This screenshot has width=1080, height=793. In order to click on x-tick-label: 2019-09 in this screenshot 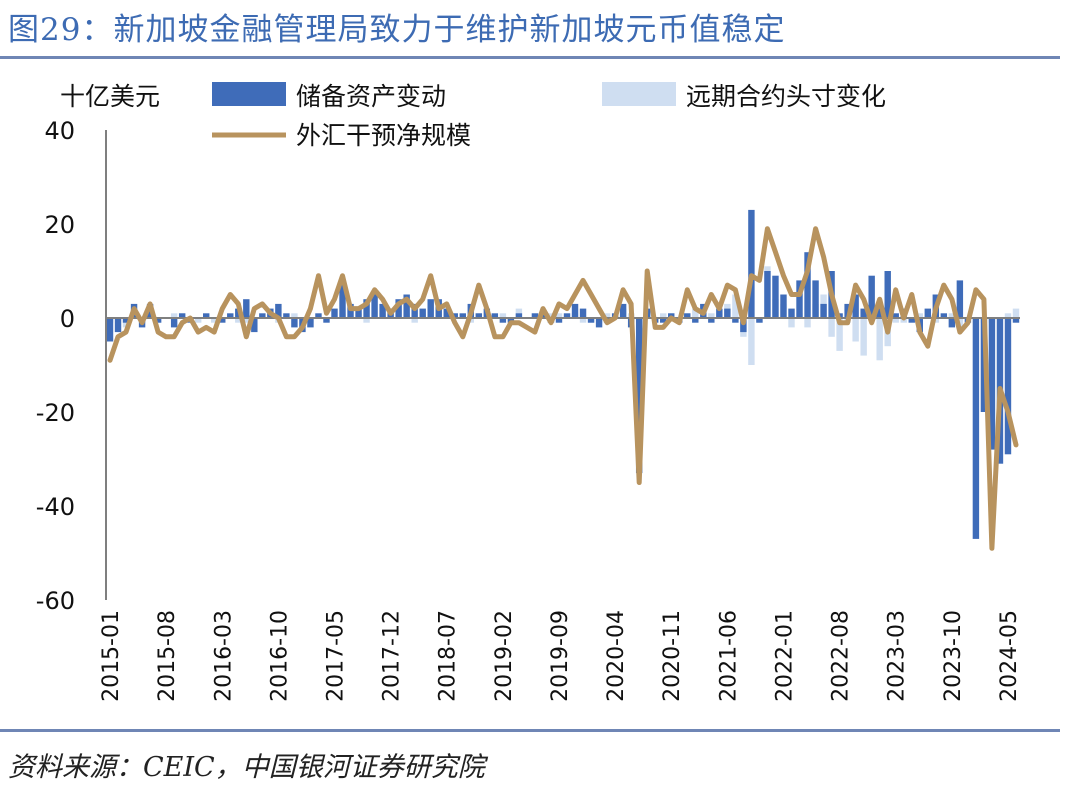, I will do `click(560, 656)`.